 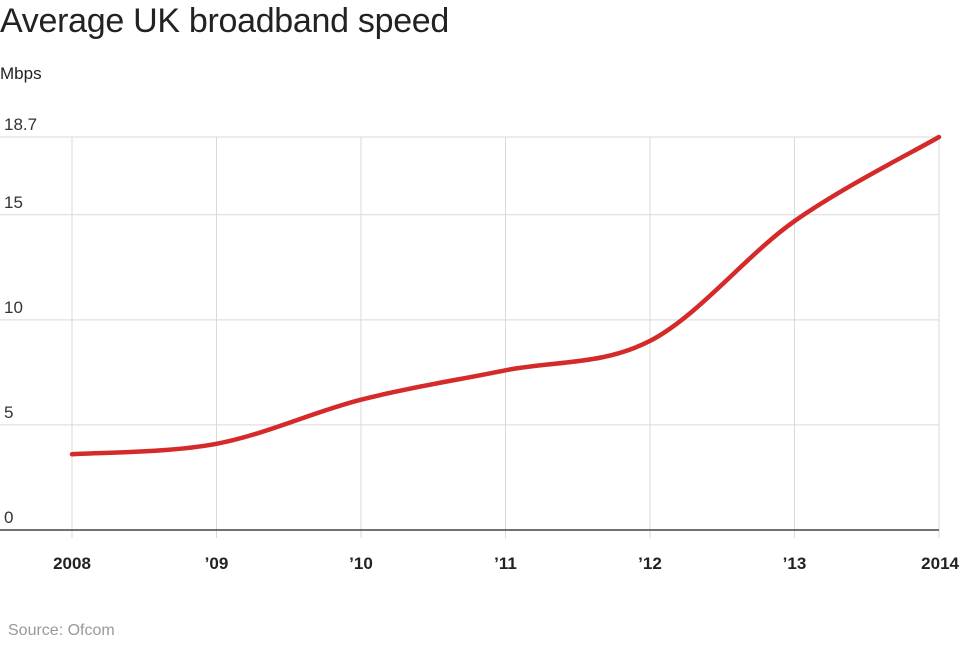 I want to click on x-tick-label: 2014, so click(x=940, y=563).